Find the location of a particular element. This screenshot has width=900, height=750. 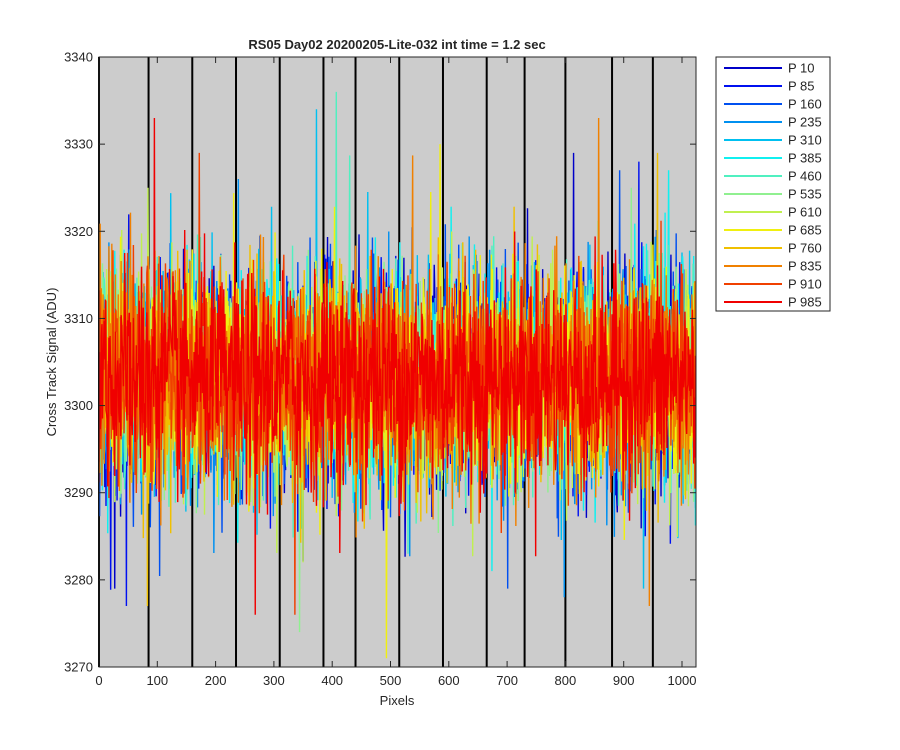

y-tick-label: 3280 is located at coordinates (78, 579).